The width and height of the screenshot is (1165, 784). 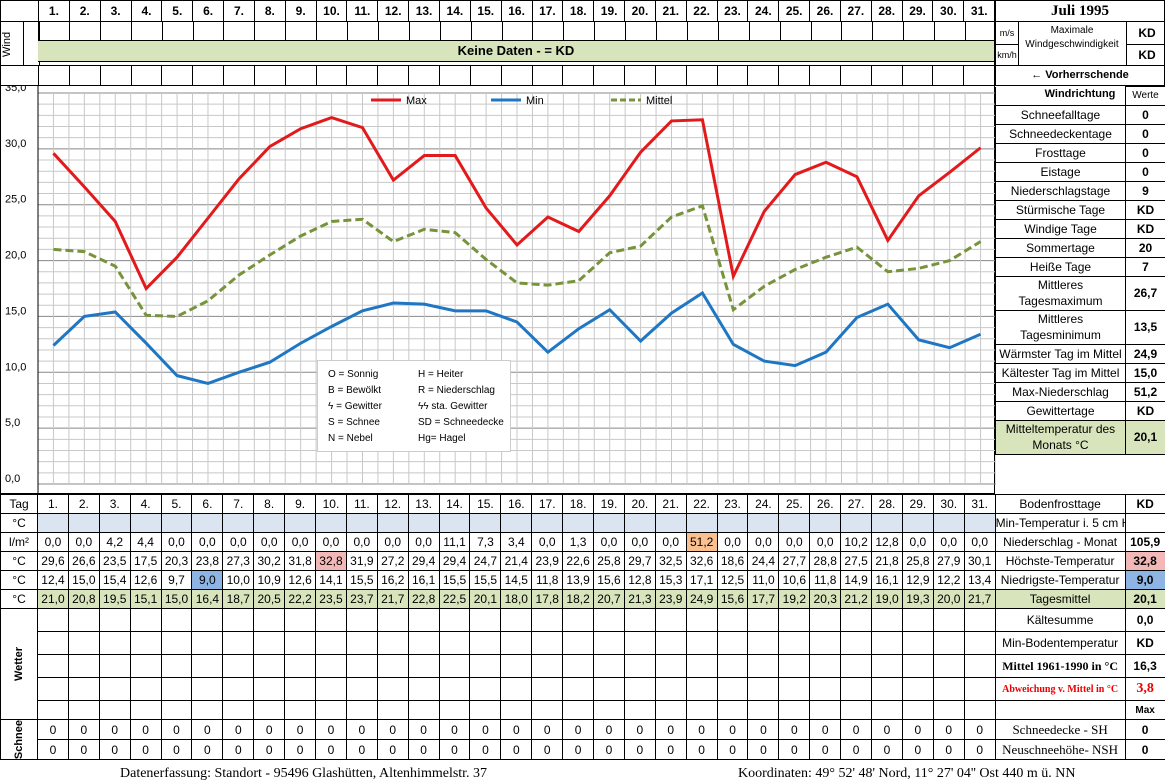 What do you see at coordinates (1060, 391) in the screenshot?
I see `stat-label: Max-Niederschlag` at bounding box center [1060, 391].